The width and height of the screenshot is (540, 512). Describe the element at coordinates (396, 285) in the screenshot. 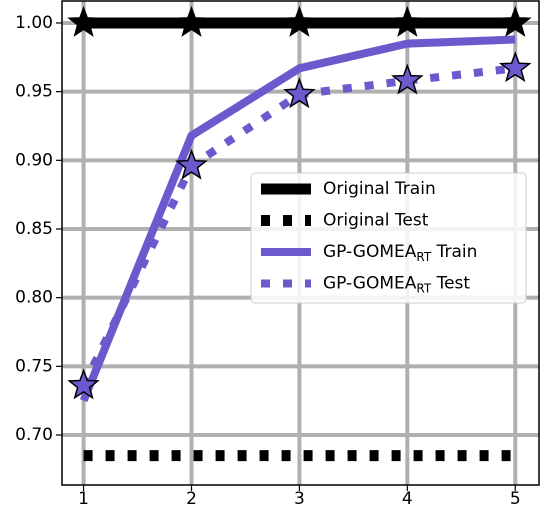

I see `legend-label: GP-GOMEART Test` at that location.